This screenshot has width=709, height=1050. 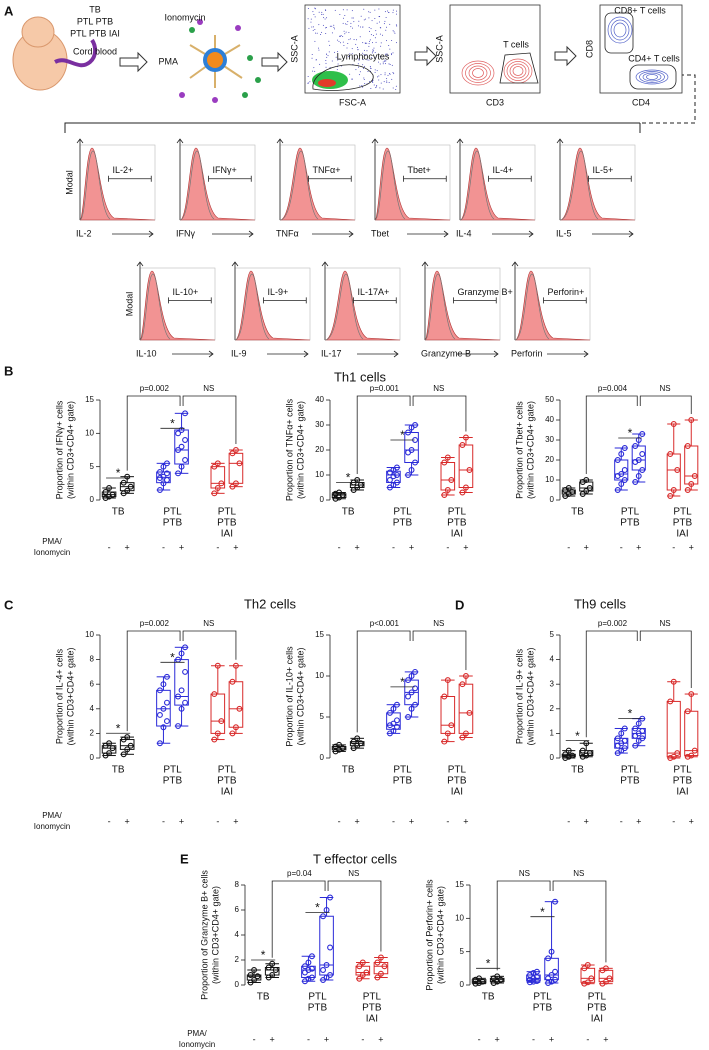 What do you see at coordinates (641, 49) in the screenshot?
I see `flow-plot-frame` at bounding box center [641, 49].